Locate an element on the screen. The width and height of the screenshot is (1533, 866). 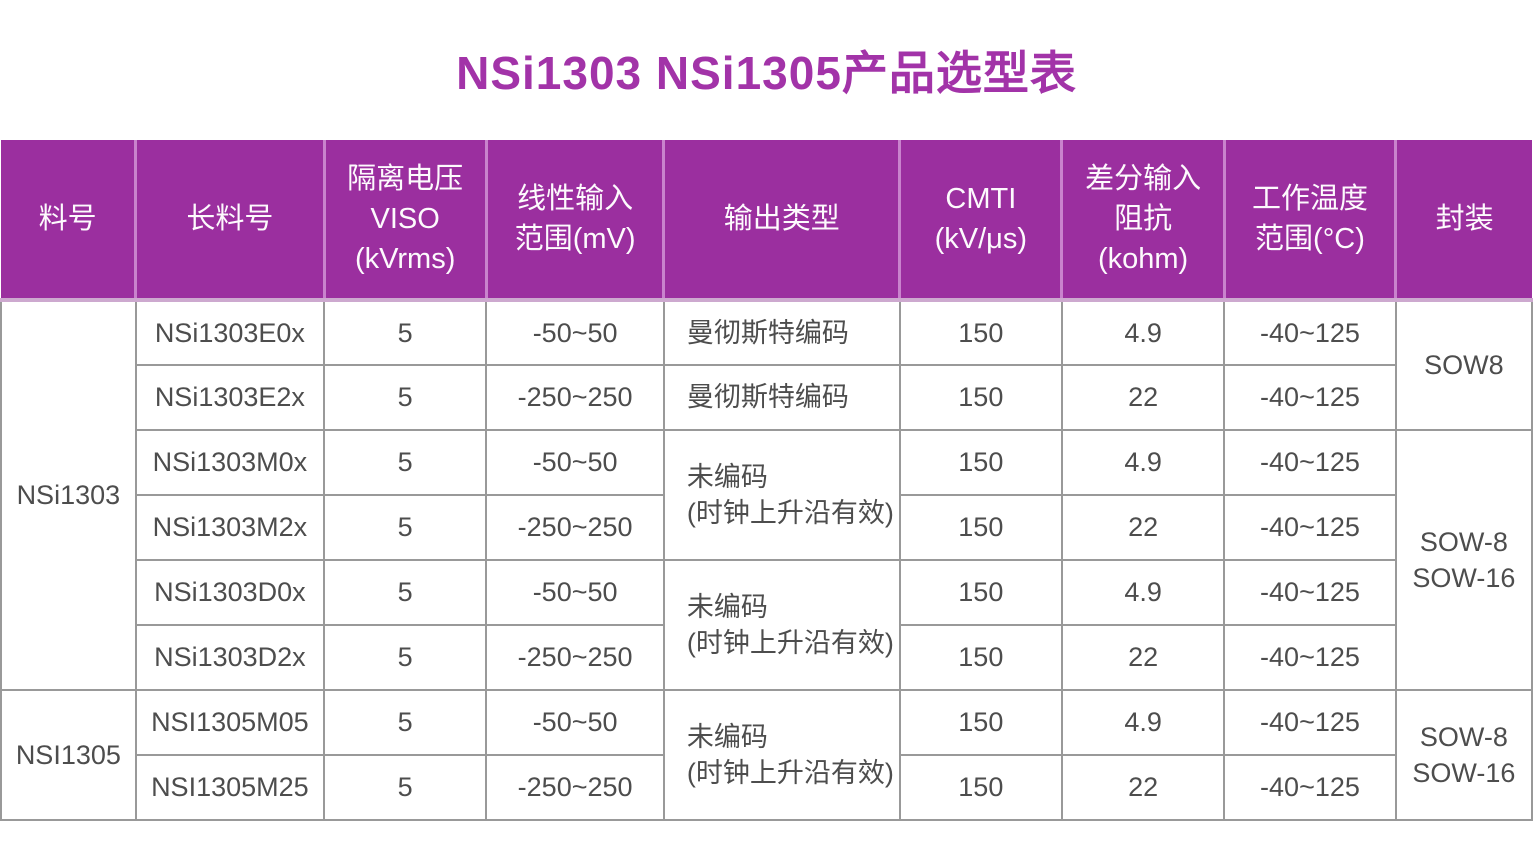
header-part: 料号 is located at coordinates (68, 221).